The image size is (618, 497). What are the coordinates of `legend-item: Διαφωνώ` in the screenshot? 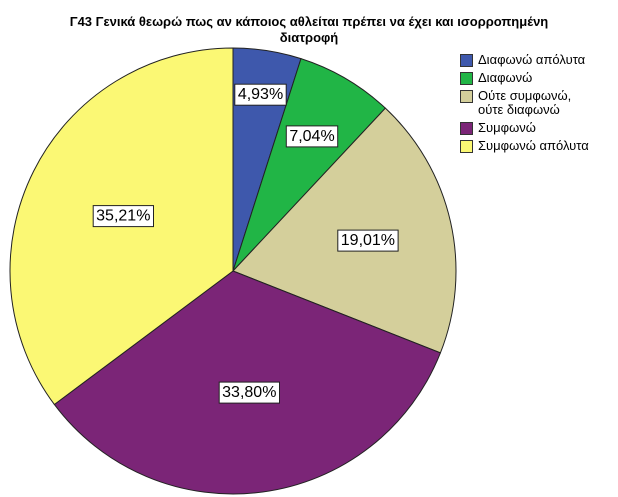 It's located at (539, 78).